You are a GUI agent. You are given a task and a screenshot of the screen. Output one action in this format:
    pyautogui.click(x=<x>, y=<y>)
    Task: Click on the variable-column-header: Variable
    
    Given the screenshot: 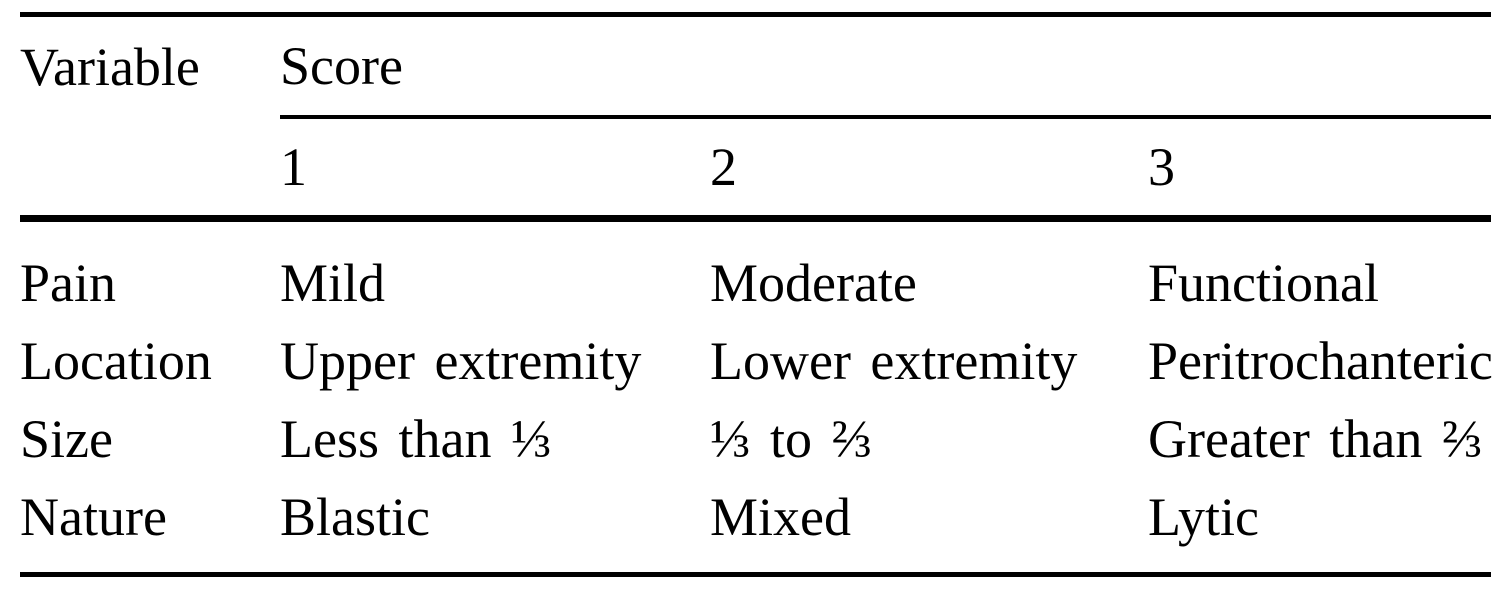 What is the action you would take?
    pyautogui.click(x=110, y=67)
    